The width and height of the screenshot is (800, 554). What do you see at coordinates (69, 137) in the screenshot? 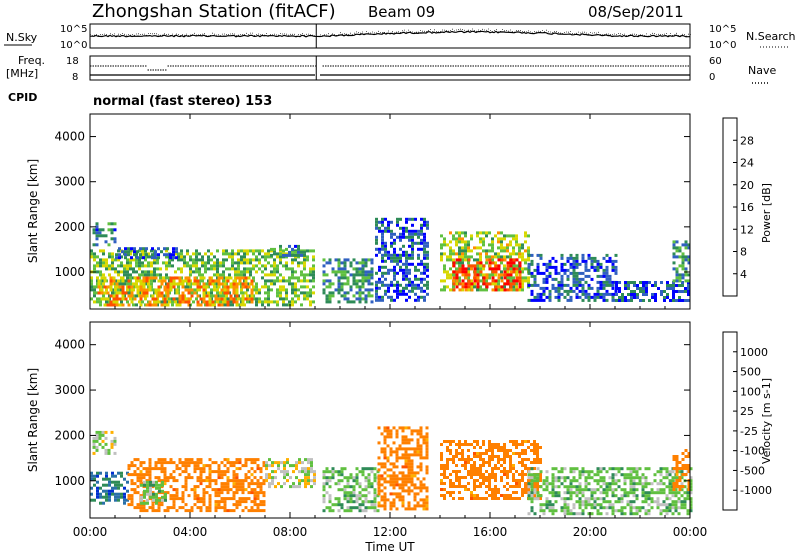
I see `y-tick-label: 4000` at bounding box center [69, 137].